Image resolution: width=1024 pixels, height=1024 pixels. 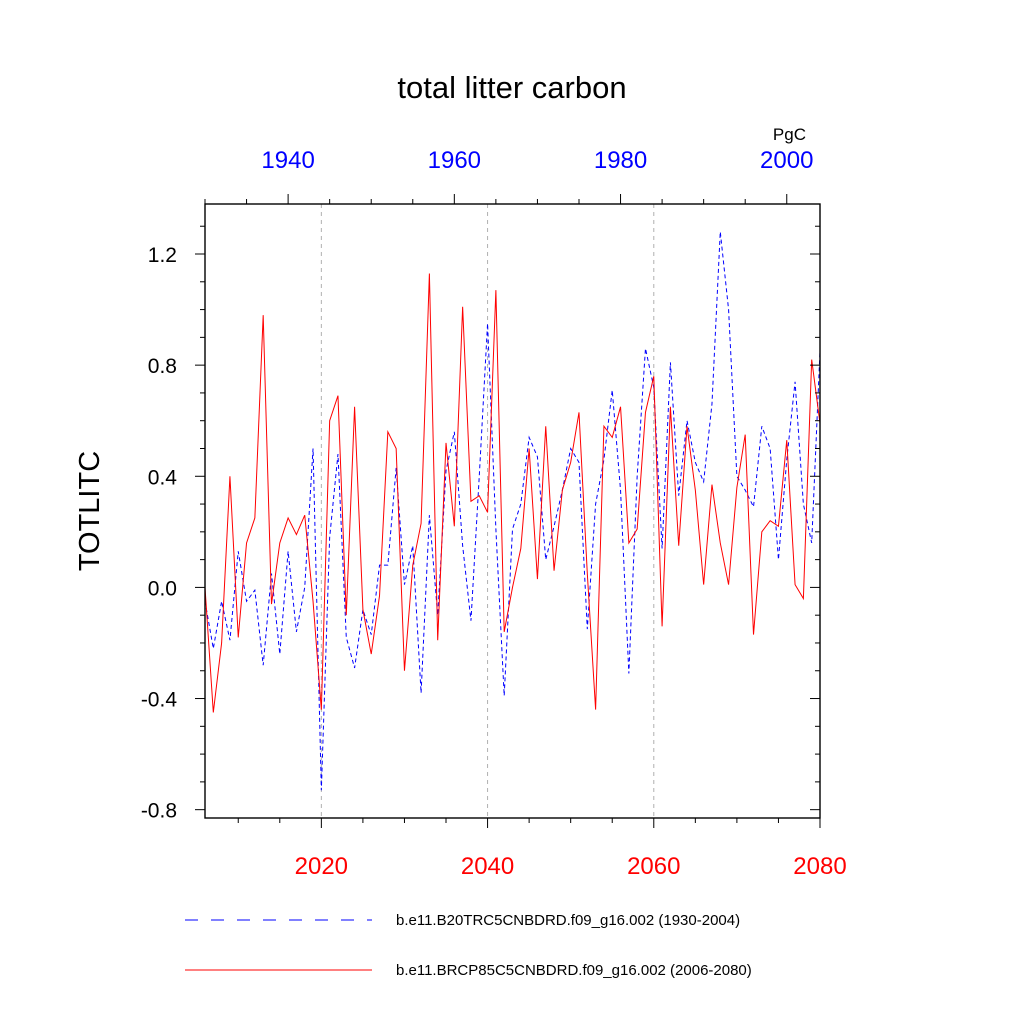 What do you see at coordinates (454, 160) in the screenshot?
I see `x-tick-label-top: 1960` at bounding box center [454, 160].